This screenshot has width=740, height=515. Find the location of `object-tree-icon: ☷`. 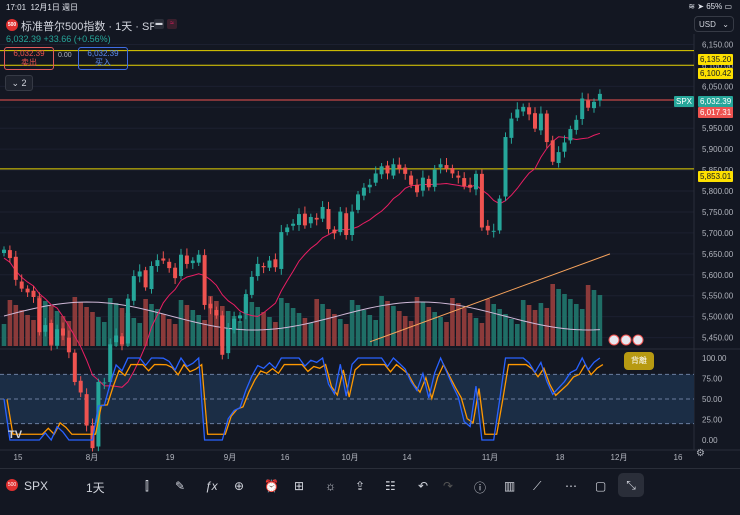

object-tree-icon: ☷ is located at coordinates (390, 486).